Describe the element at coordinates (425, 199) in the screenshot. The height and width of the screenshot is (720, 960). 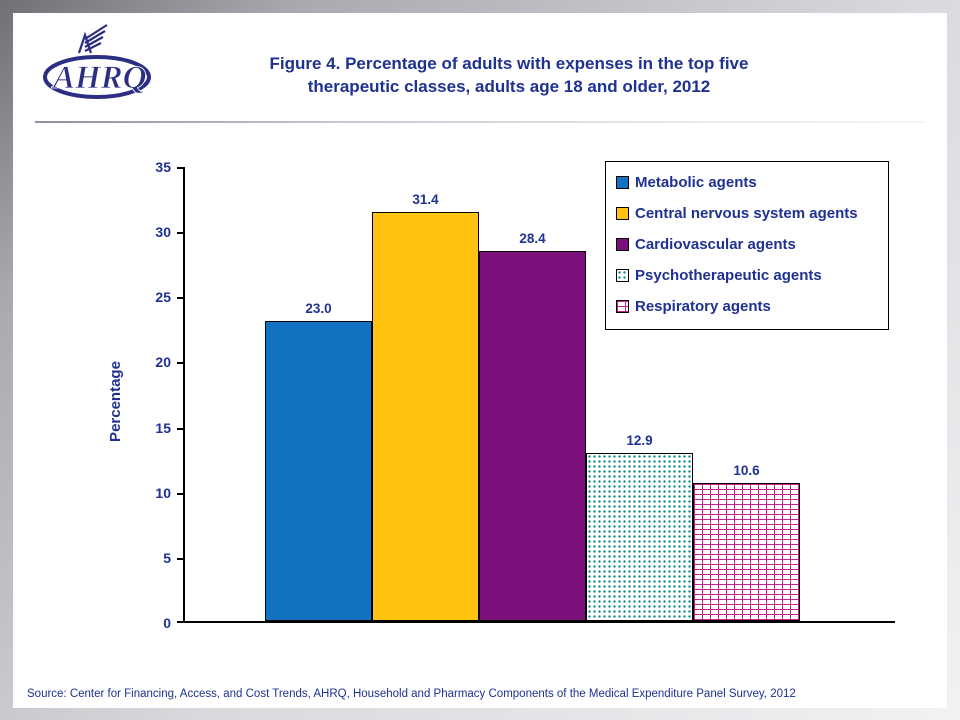
I see `bar-value-label: 31.4` at that location.